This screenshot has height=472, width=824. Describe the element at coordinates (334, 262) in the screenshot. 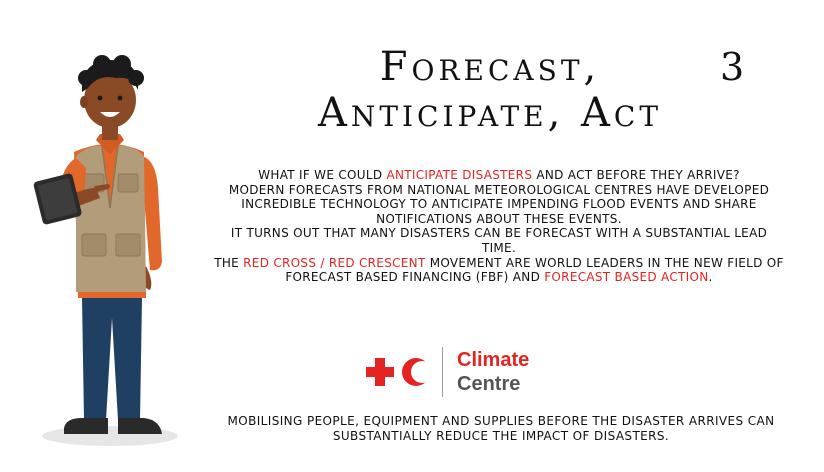

I see `highlight-red-cross: Red Cross / Red Crescent` at that location.